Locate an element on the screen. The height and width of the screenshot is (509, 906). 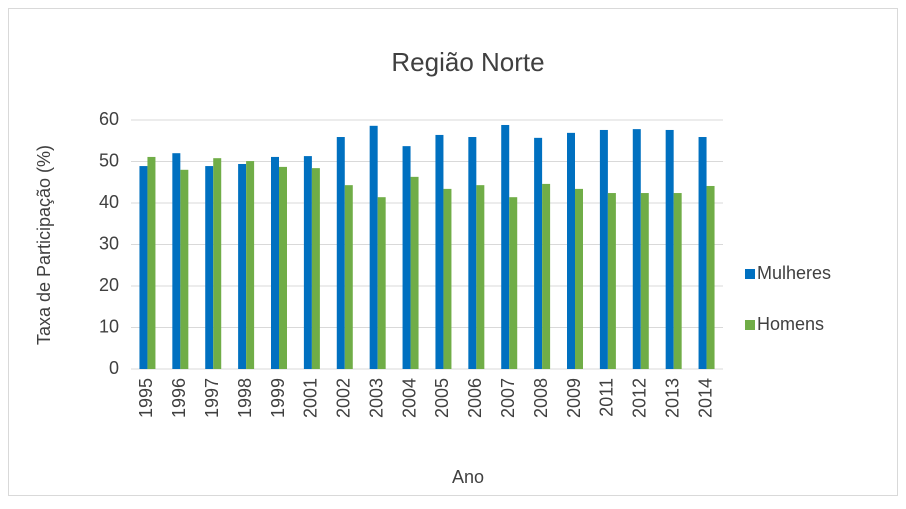
y-tick-label: 0 is located at coordinates (114, 368).